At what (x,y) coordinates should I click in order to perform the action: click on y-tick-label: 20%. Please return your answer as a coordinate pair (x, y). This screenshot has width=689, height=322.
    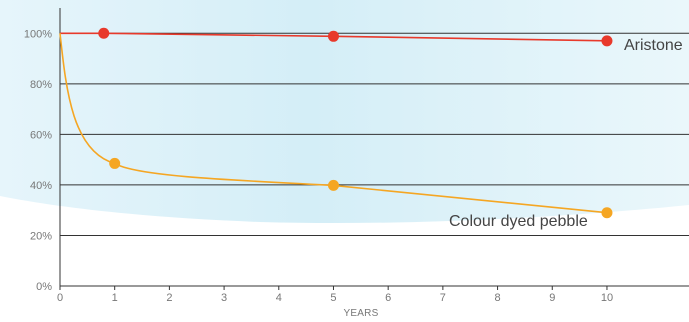
    Looking at the image, I should click on (41, 236).